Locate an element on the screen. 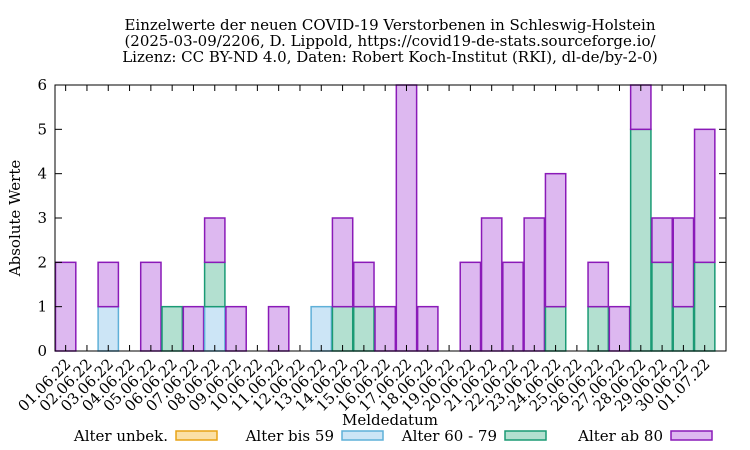 This screenshot has height=450, width=750. bar-18.06.22-series-3 is located at coordinates (427, 328).